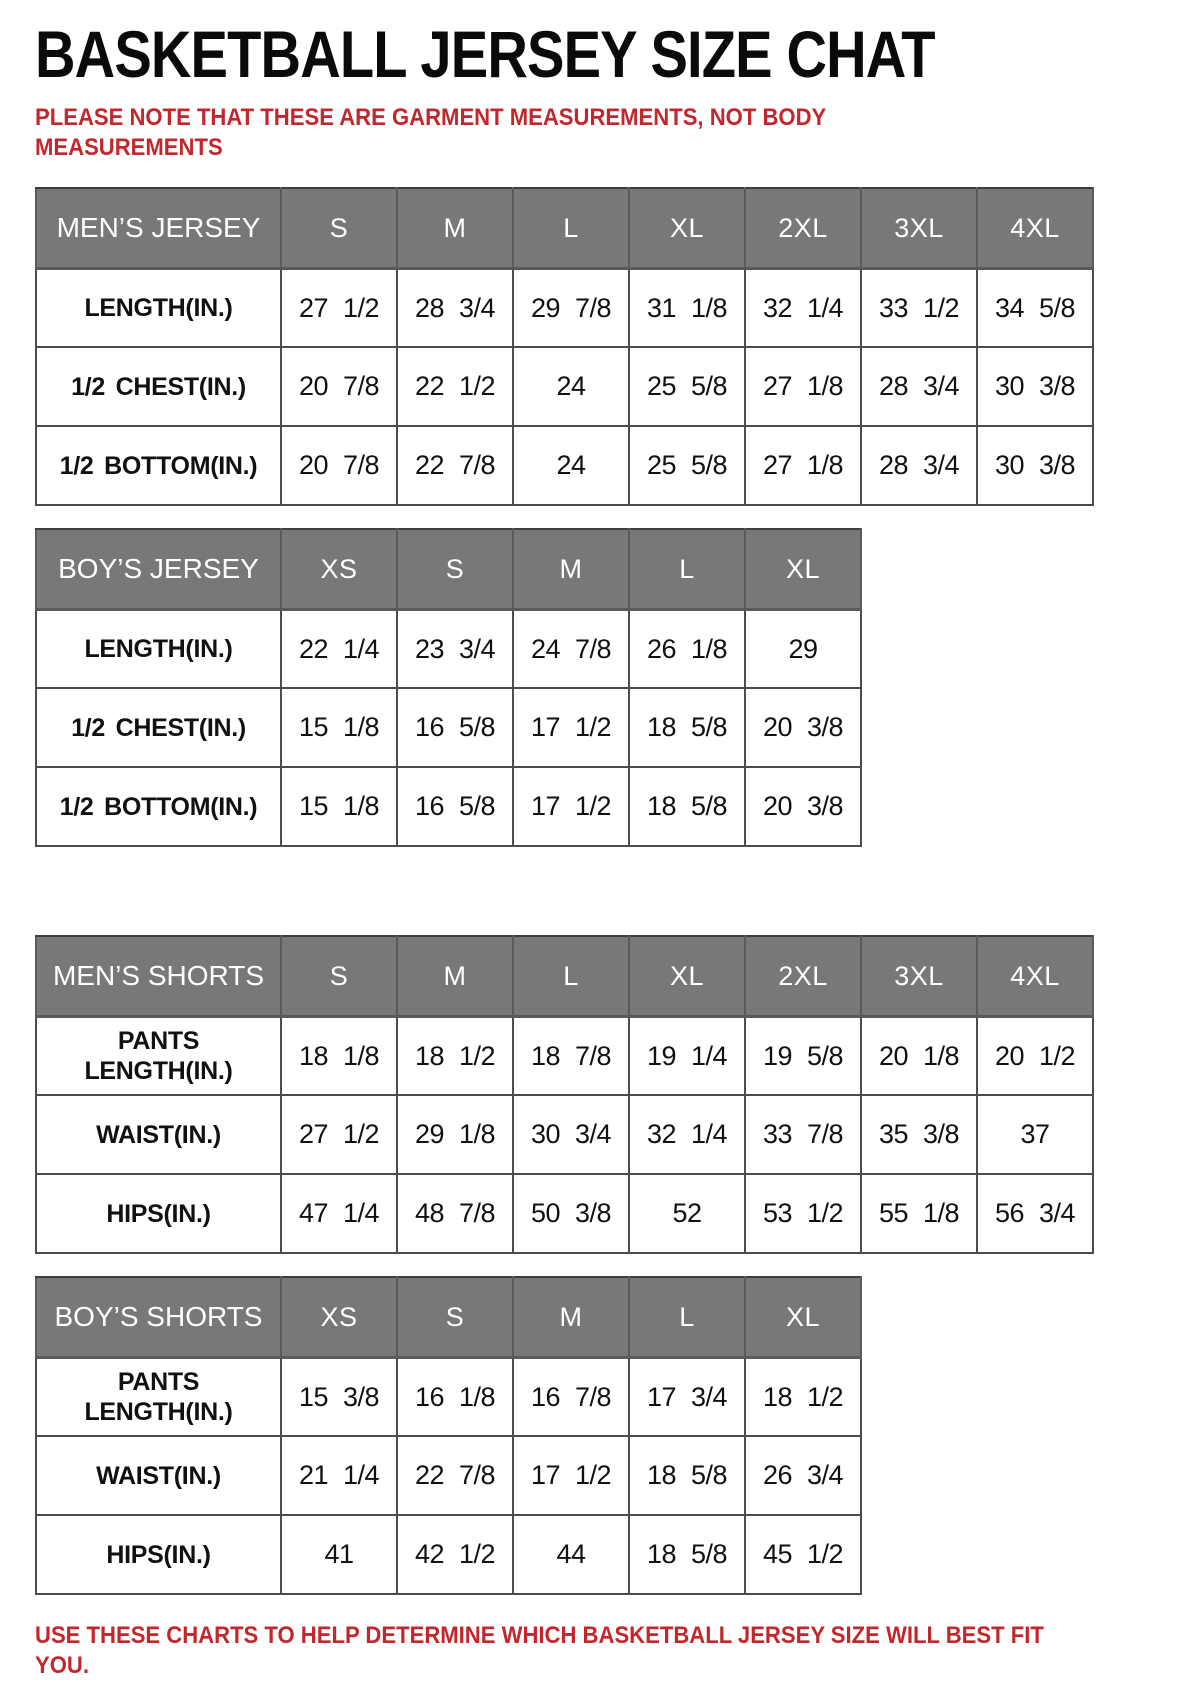 Image resolution: width=1200 pixels, height=1701 pixels. I want to click on row-label-cell: PANTS LENGTH(IN.), so click(158, 1397).